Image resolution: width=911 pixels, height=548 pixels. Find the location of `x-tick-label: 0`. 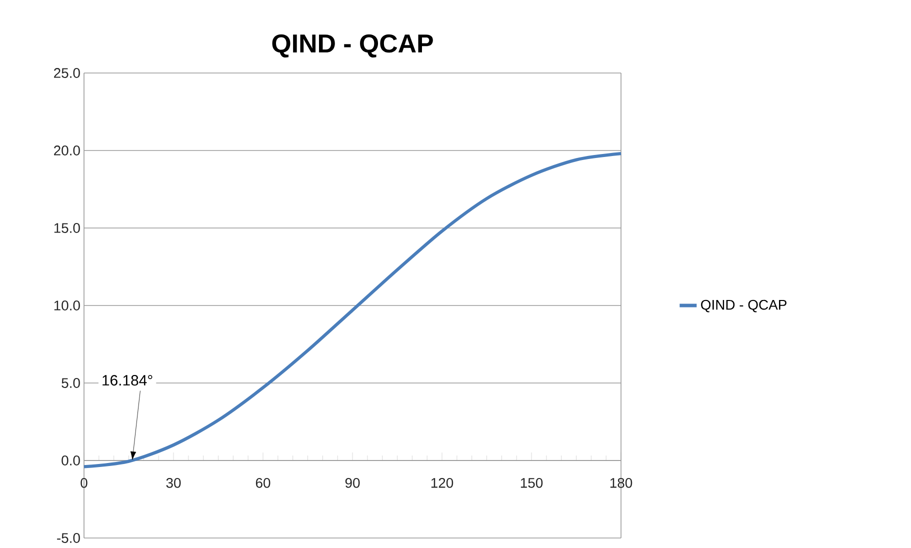

x-tick-label: 0 is located at coordinates (84, 483).